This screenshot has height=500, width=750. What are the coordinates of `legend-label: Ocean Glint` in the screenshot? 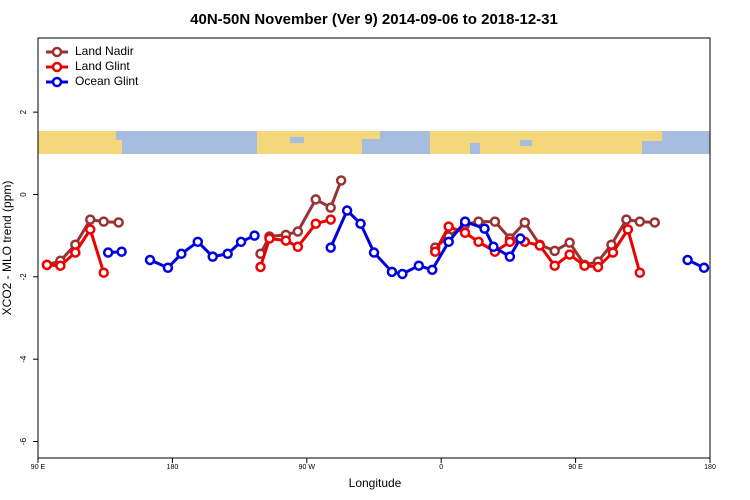 It's located at (107, 81).